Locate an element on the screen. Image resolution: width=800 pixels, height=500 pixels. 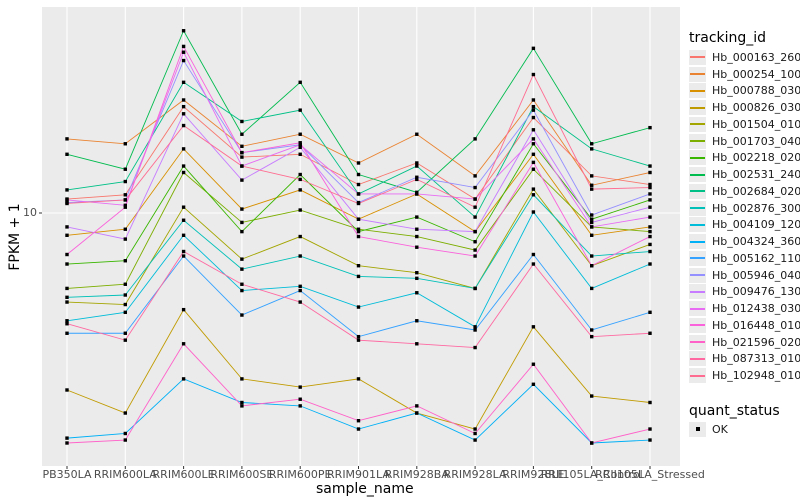
x-tick-label-RRII105LA_Stressed: RRII105LA_Stressed is located at coordinates (650, 474).